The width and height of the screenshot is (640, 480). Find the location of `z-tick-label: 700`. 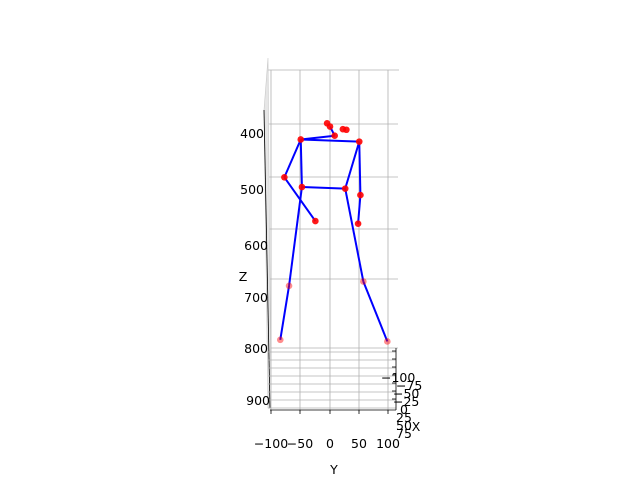

z-tick-label: 700 is located at coordinates (256, 297).